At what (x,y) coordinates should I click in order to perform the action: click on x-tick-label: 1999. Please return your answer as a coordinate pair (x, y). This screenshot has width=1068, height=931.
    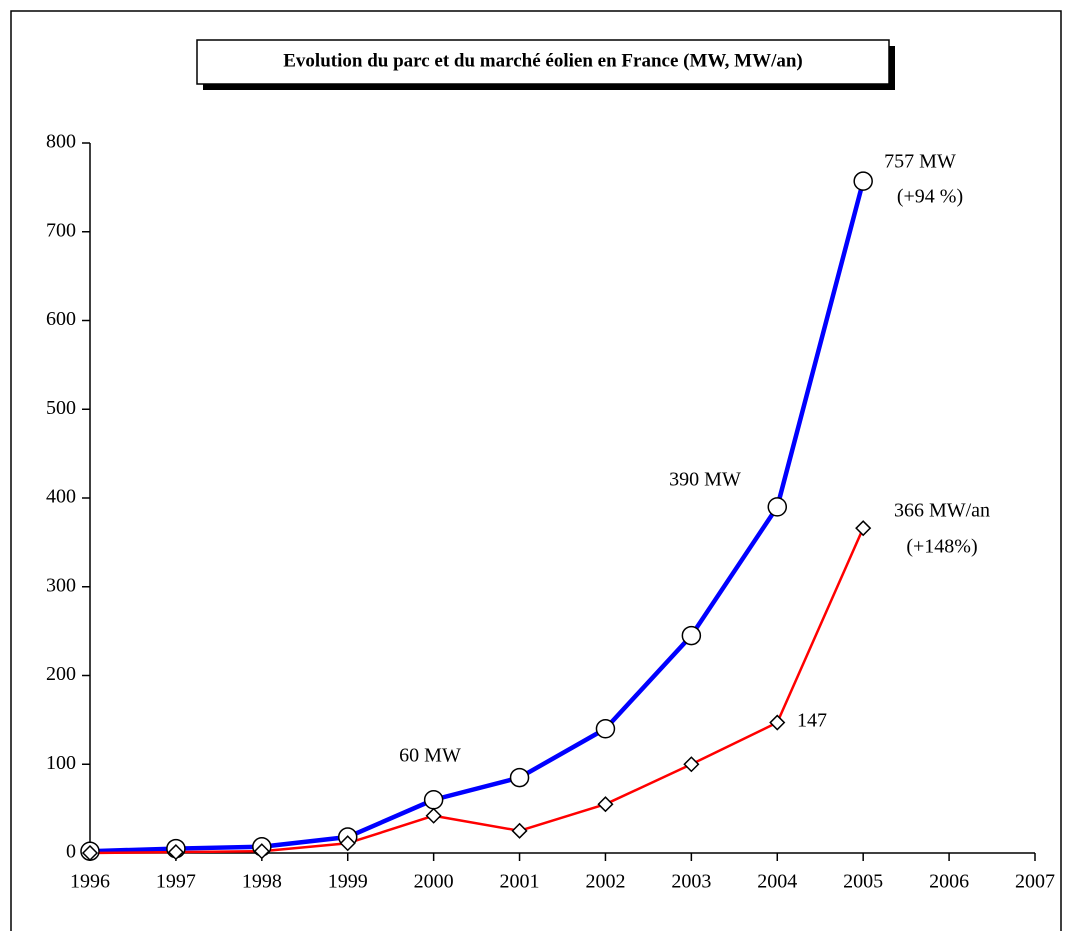
    Looking at the image, I should click on (348, 882).